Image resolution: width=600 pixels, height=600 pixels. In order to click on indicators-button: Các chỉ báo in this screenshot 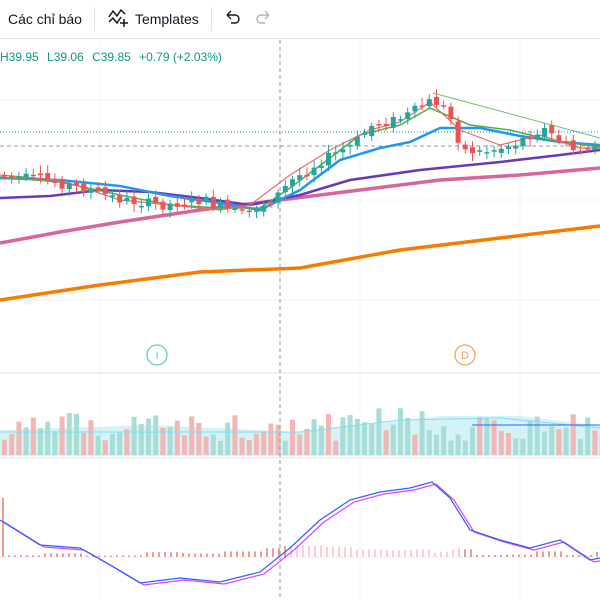, I will do `click(45, 19)`.